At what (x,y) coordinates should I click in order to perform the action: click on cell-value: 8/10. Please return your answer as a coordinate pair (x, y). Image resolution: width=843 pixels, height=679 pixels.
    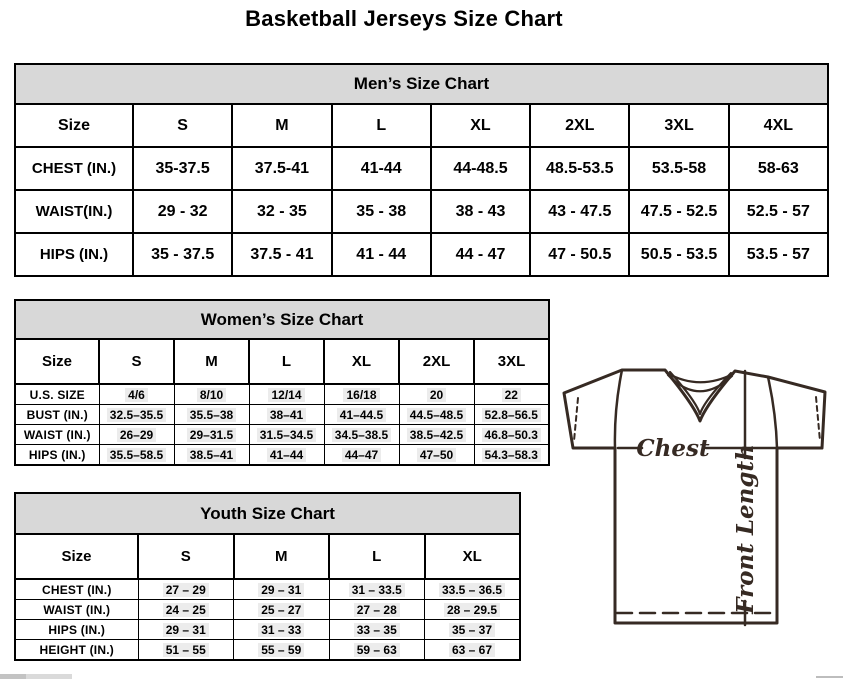
    Looking at the image, I should click on (211, 394).